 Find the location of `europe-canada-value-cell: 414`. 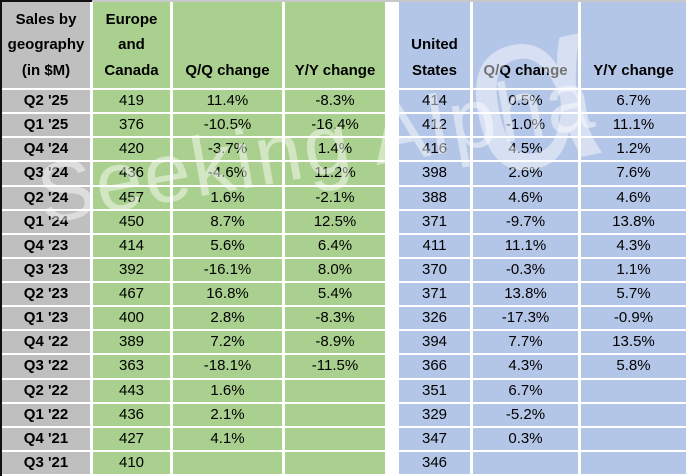

europe-canada-value-cell: 414 is located at coordinates (131, 245).